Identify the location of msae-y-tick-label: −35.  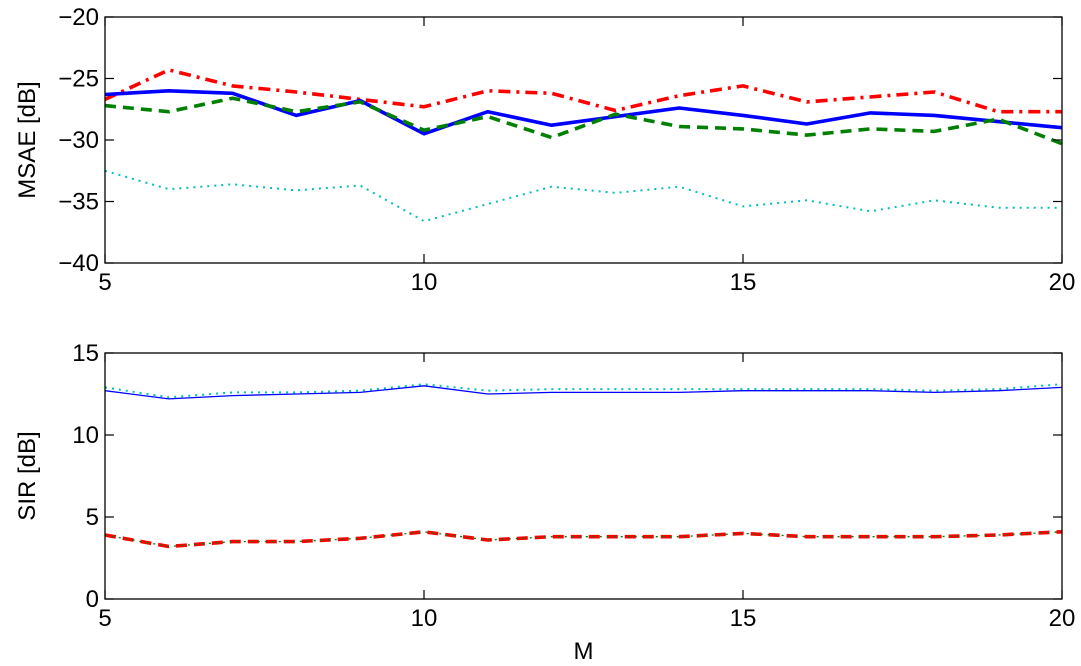
(78, 202).